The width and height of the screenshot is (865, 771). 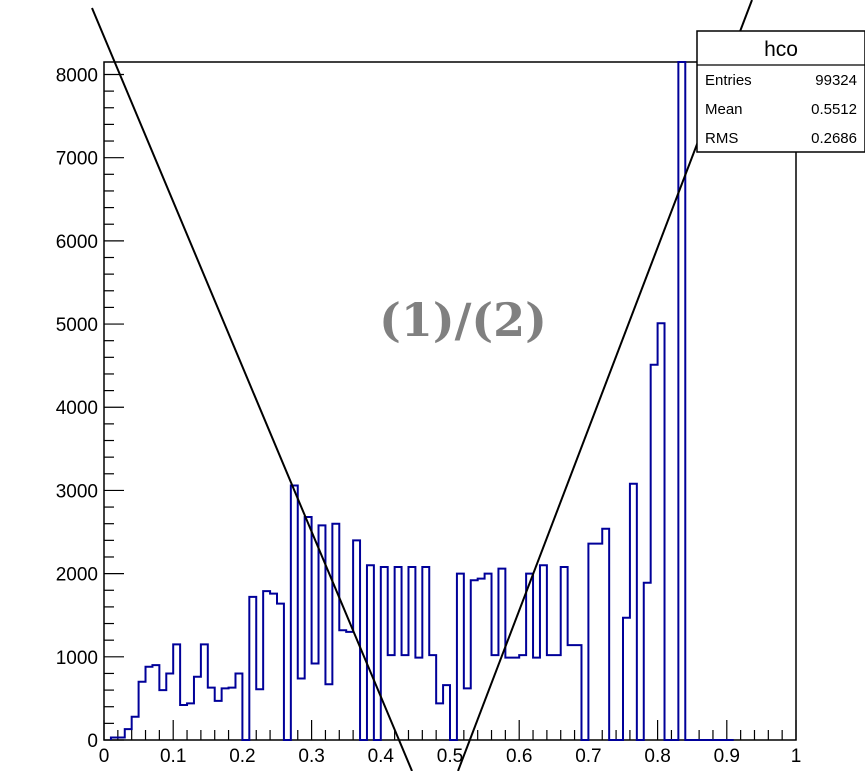 I want to click on y-axis: 0 1000 2000 3000 4000 5000 6000 7000 8000, so click(x=90, y=408).